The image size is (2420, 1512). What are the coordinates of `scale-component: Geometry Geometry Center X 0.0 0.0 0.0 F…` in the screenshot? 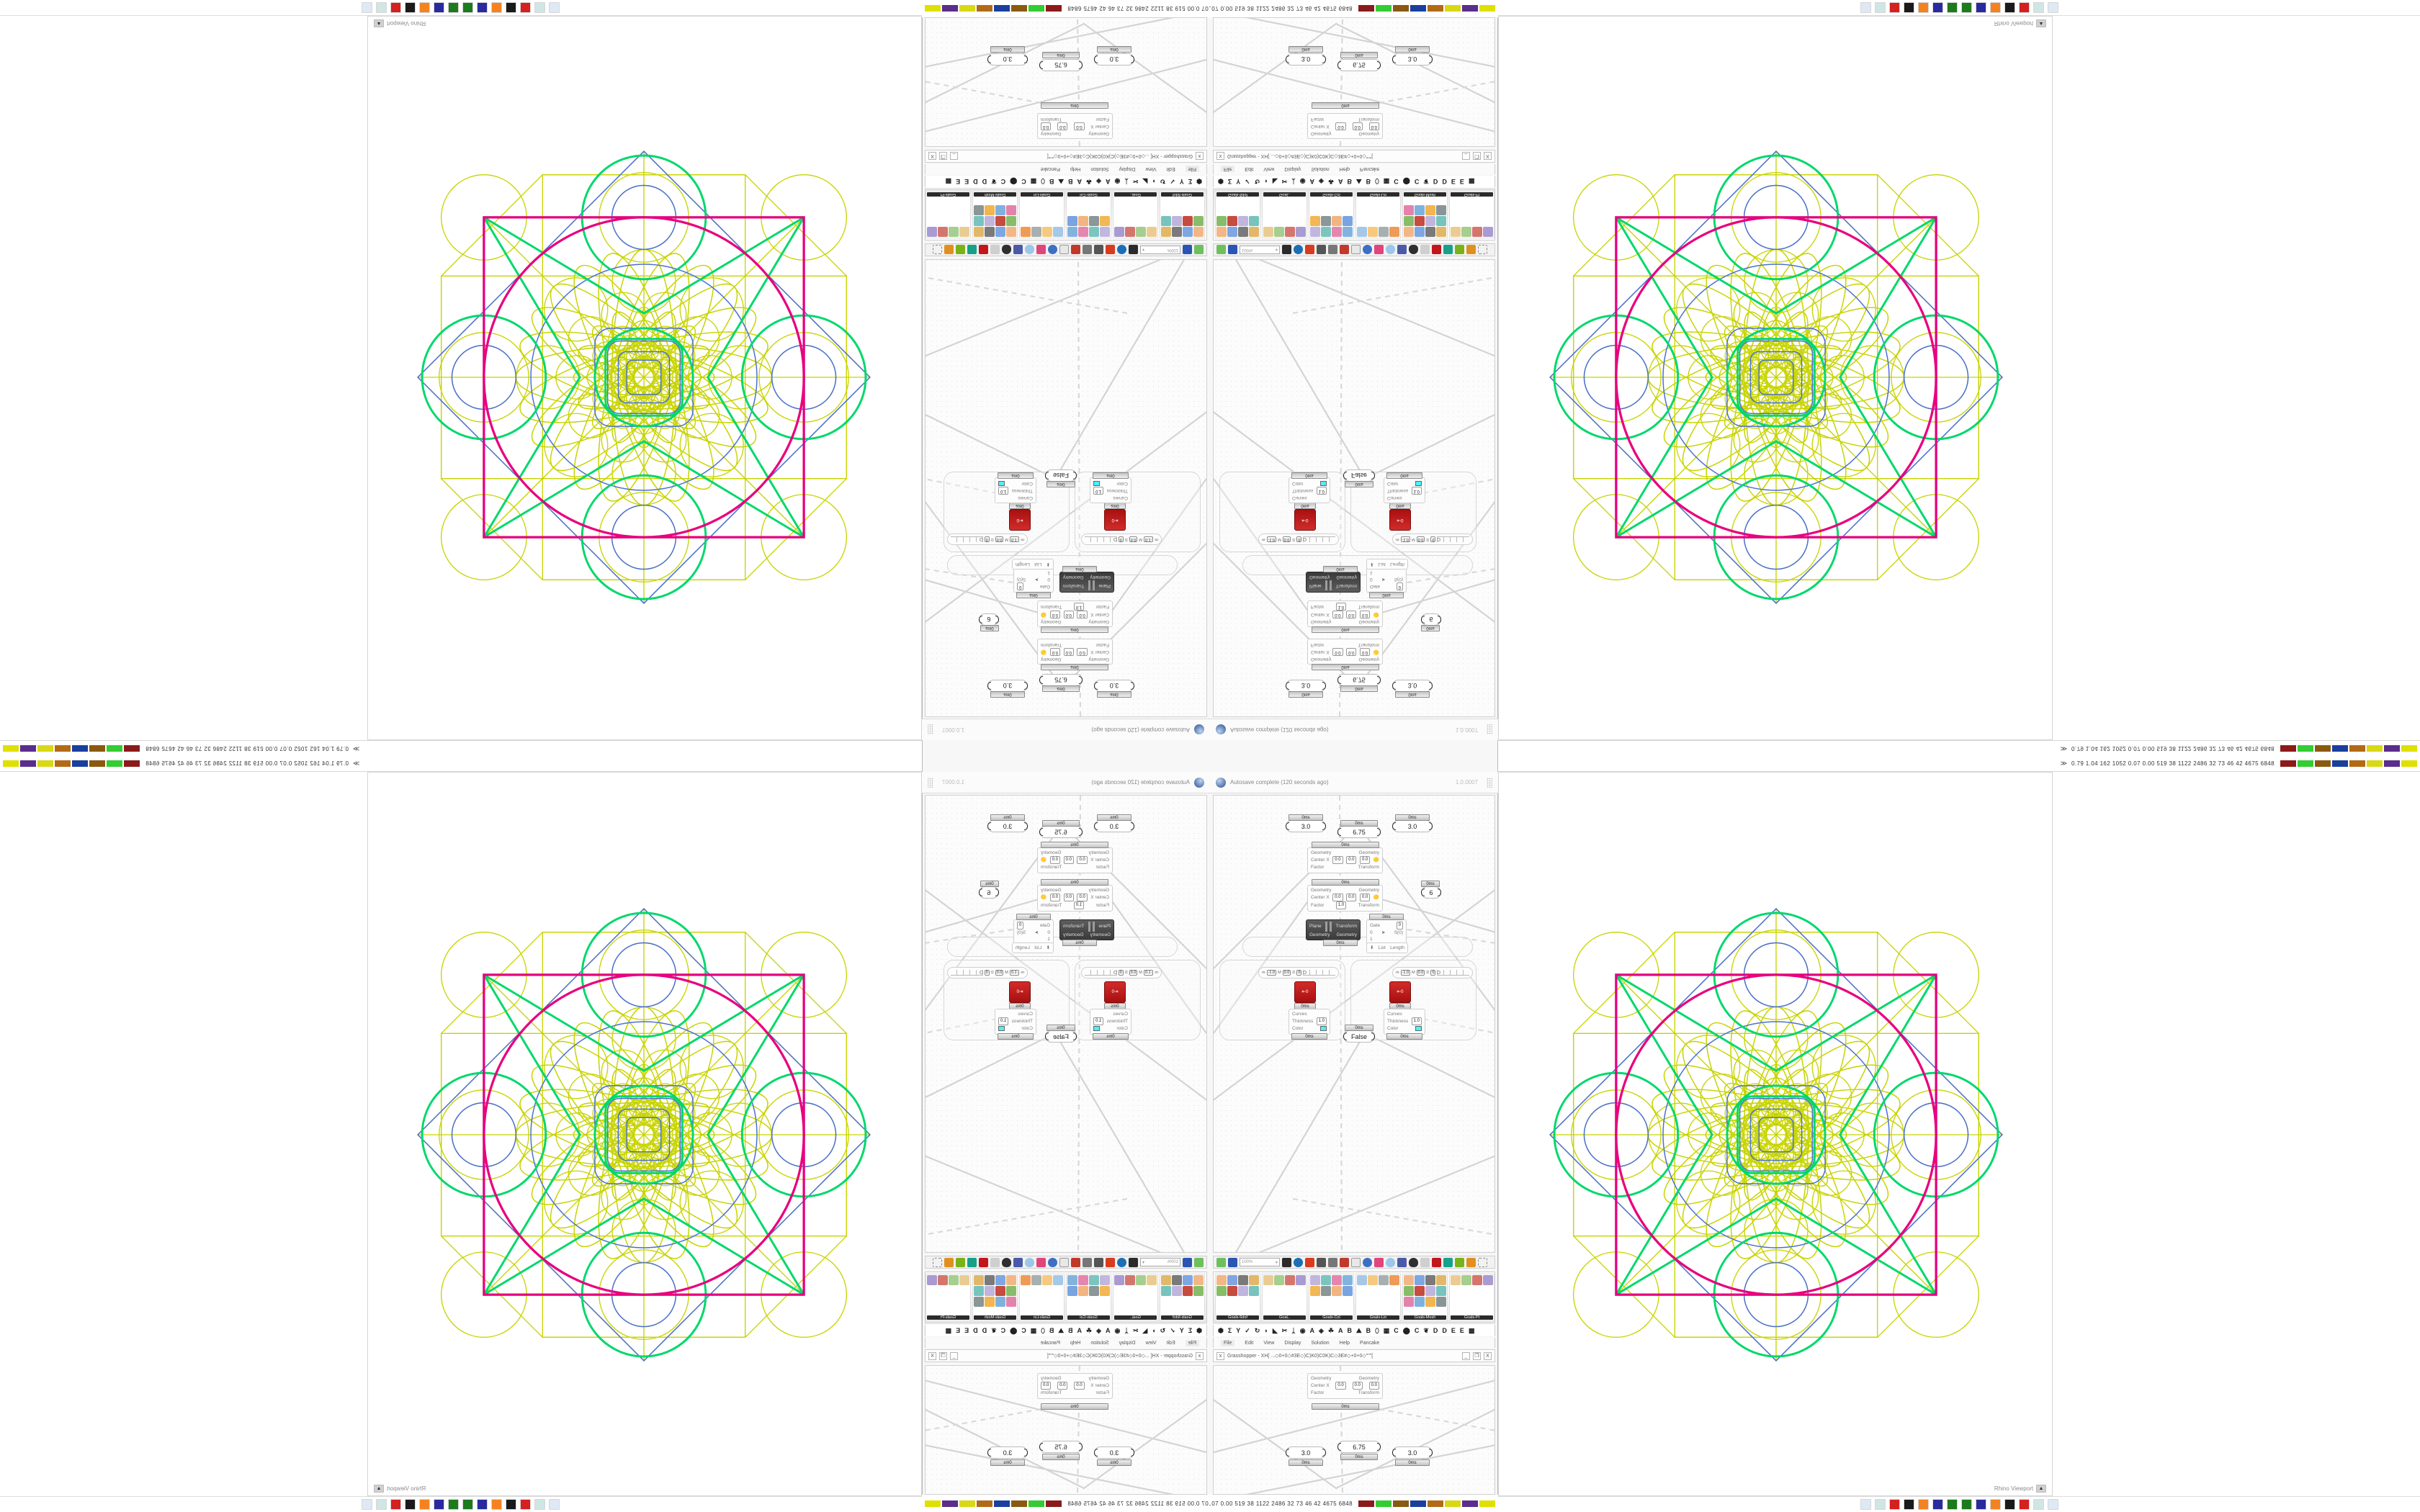 It's located at (1075, 126).